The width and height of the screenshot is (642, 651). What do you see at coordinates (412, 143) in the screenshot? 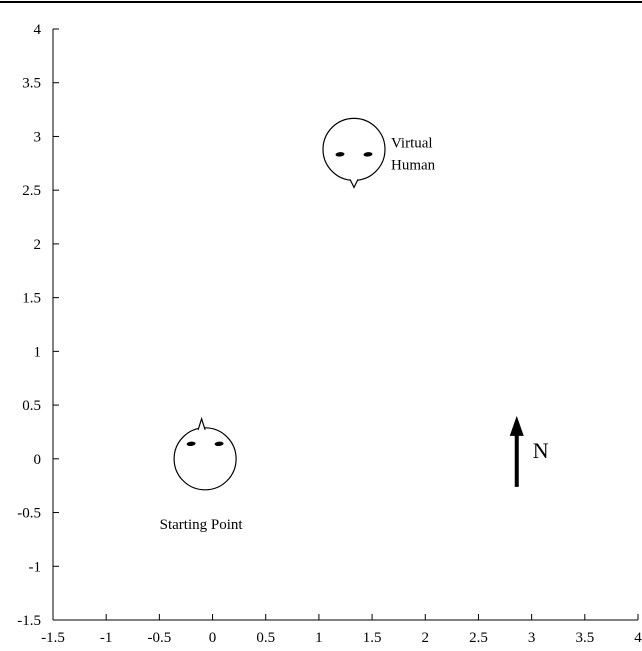
I see `virtual-human-label-line: Virtual` at bounding box center [412, 143].